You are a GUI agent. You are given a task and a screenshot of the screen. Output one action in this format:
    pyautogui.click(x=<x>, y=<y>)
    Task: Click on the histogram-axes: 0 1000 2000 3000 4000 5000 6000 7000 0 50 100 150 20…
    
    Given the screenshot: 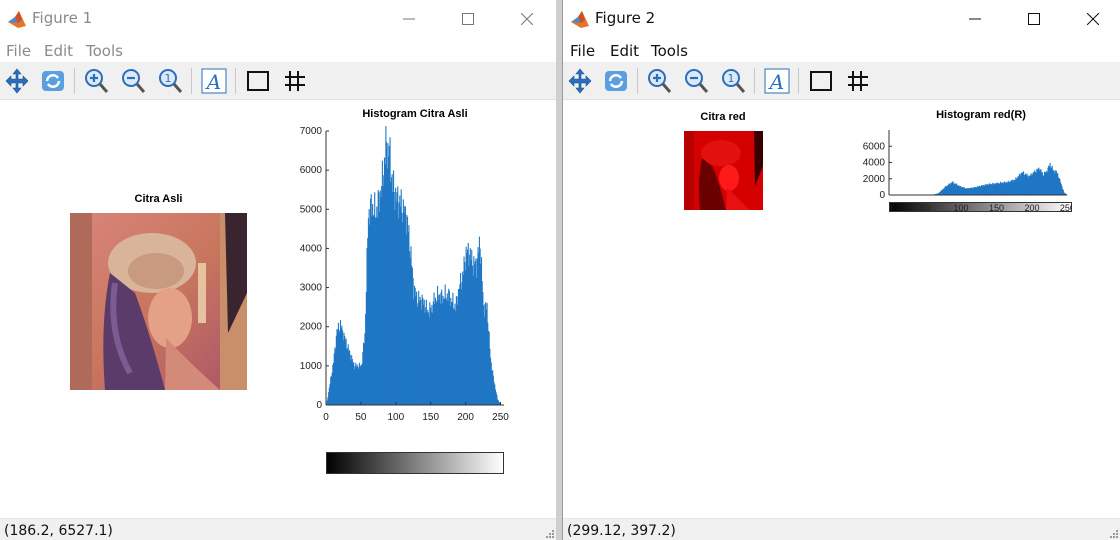 What is the action you would take?
    pyautogui.click(x=410, y=274)
    